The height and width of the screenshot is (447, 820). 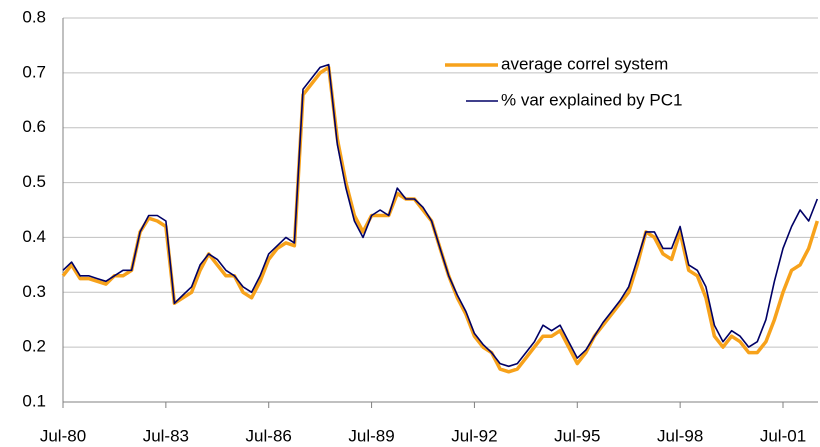 I want to click on x-tick-label: Jul-89, so click(x=371, y=435).